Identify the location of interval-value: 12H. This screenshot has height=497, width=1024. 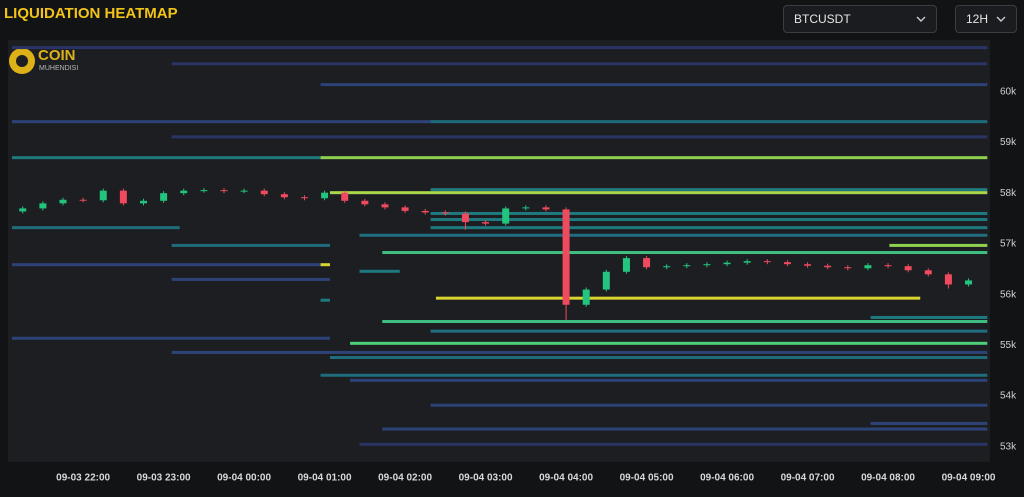
(977, 19).